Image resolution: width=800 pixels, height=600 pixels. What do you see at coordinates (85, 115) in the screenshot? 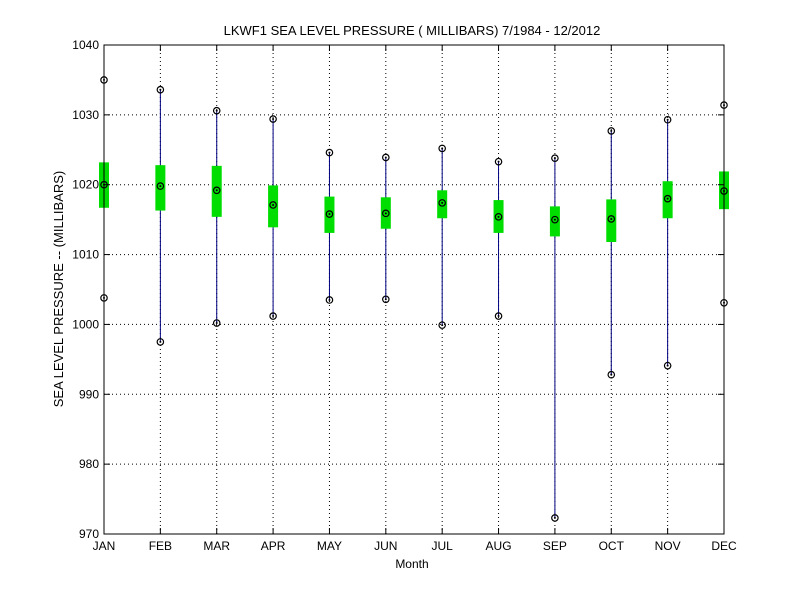
I see `y-tick-label: 1030` at bounding box center [85, 115].